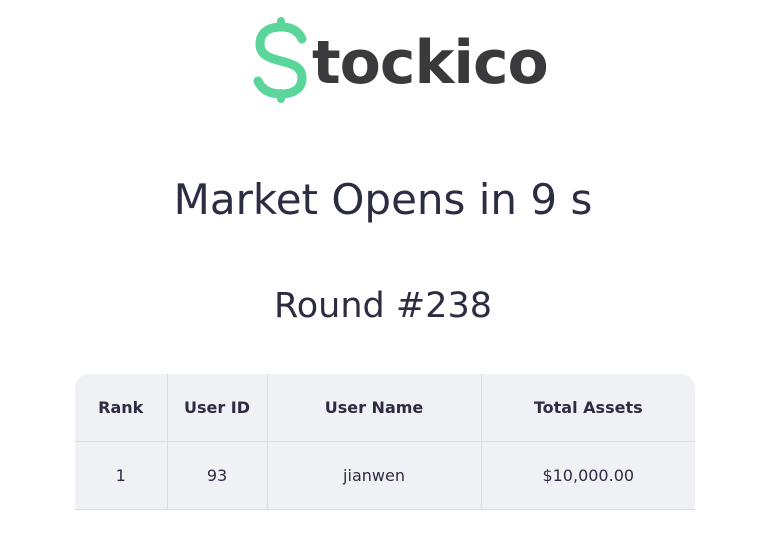 The image size is (766, 544). I want to click on column-header-total-assets: Total Assets, so click(588, 408).